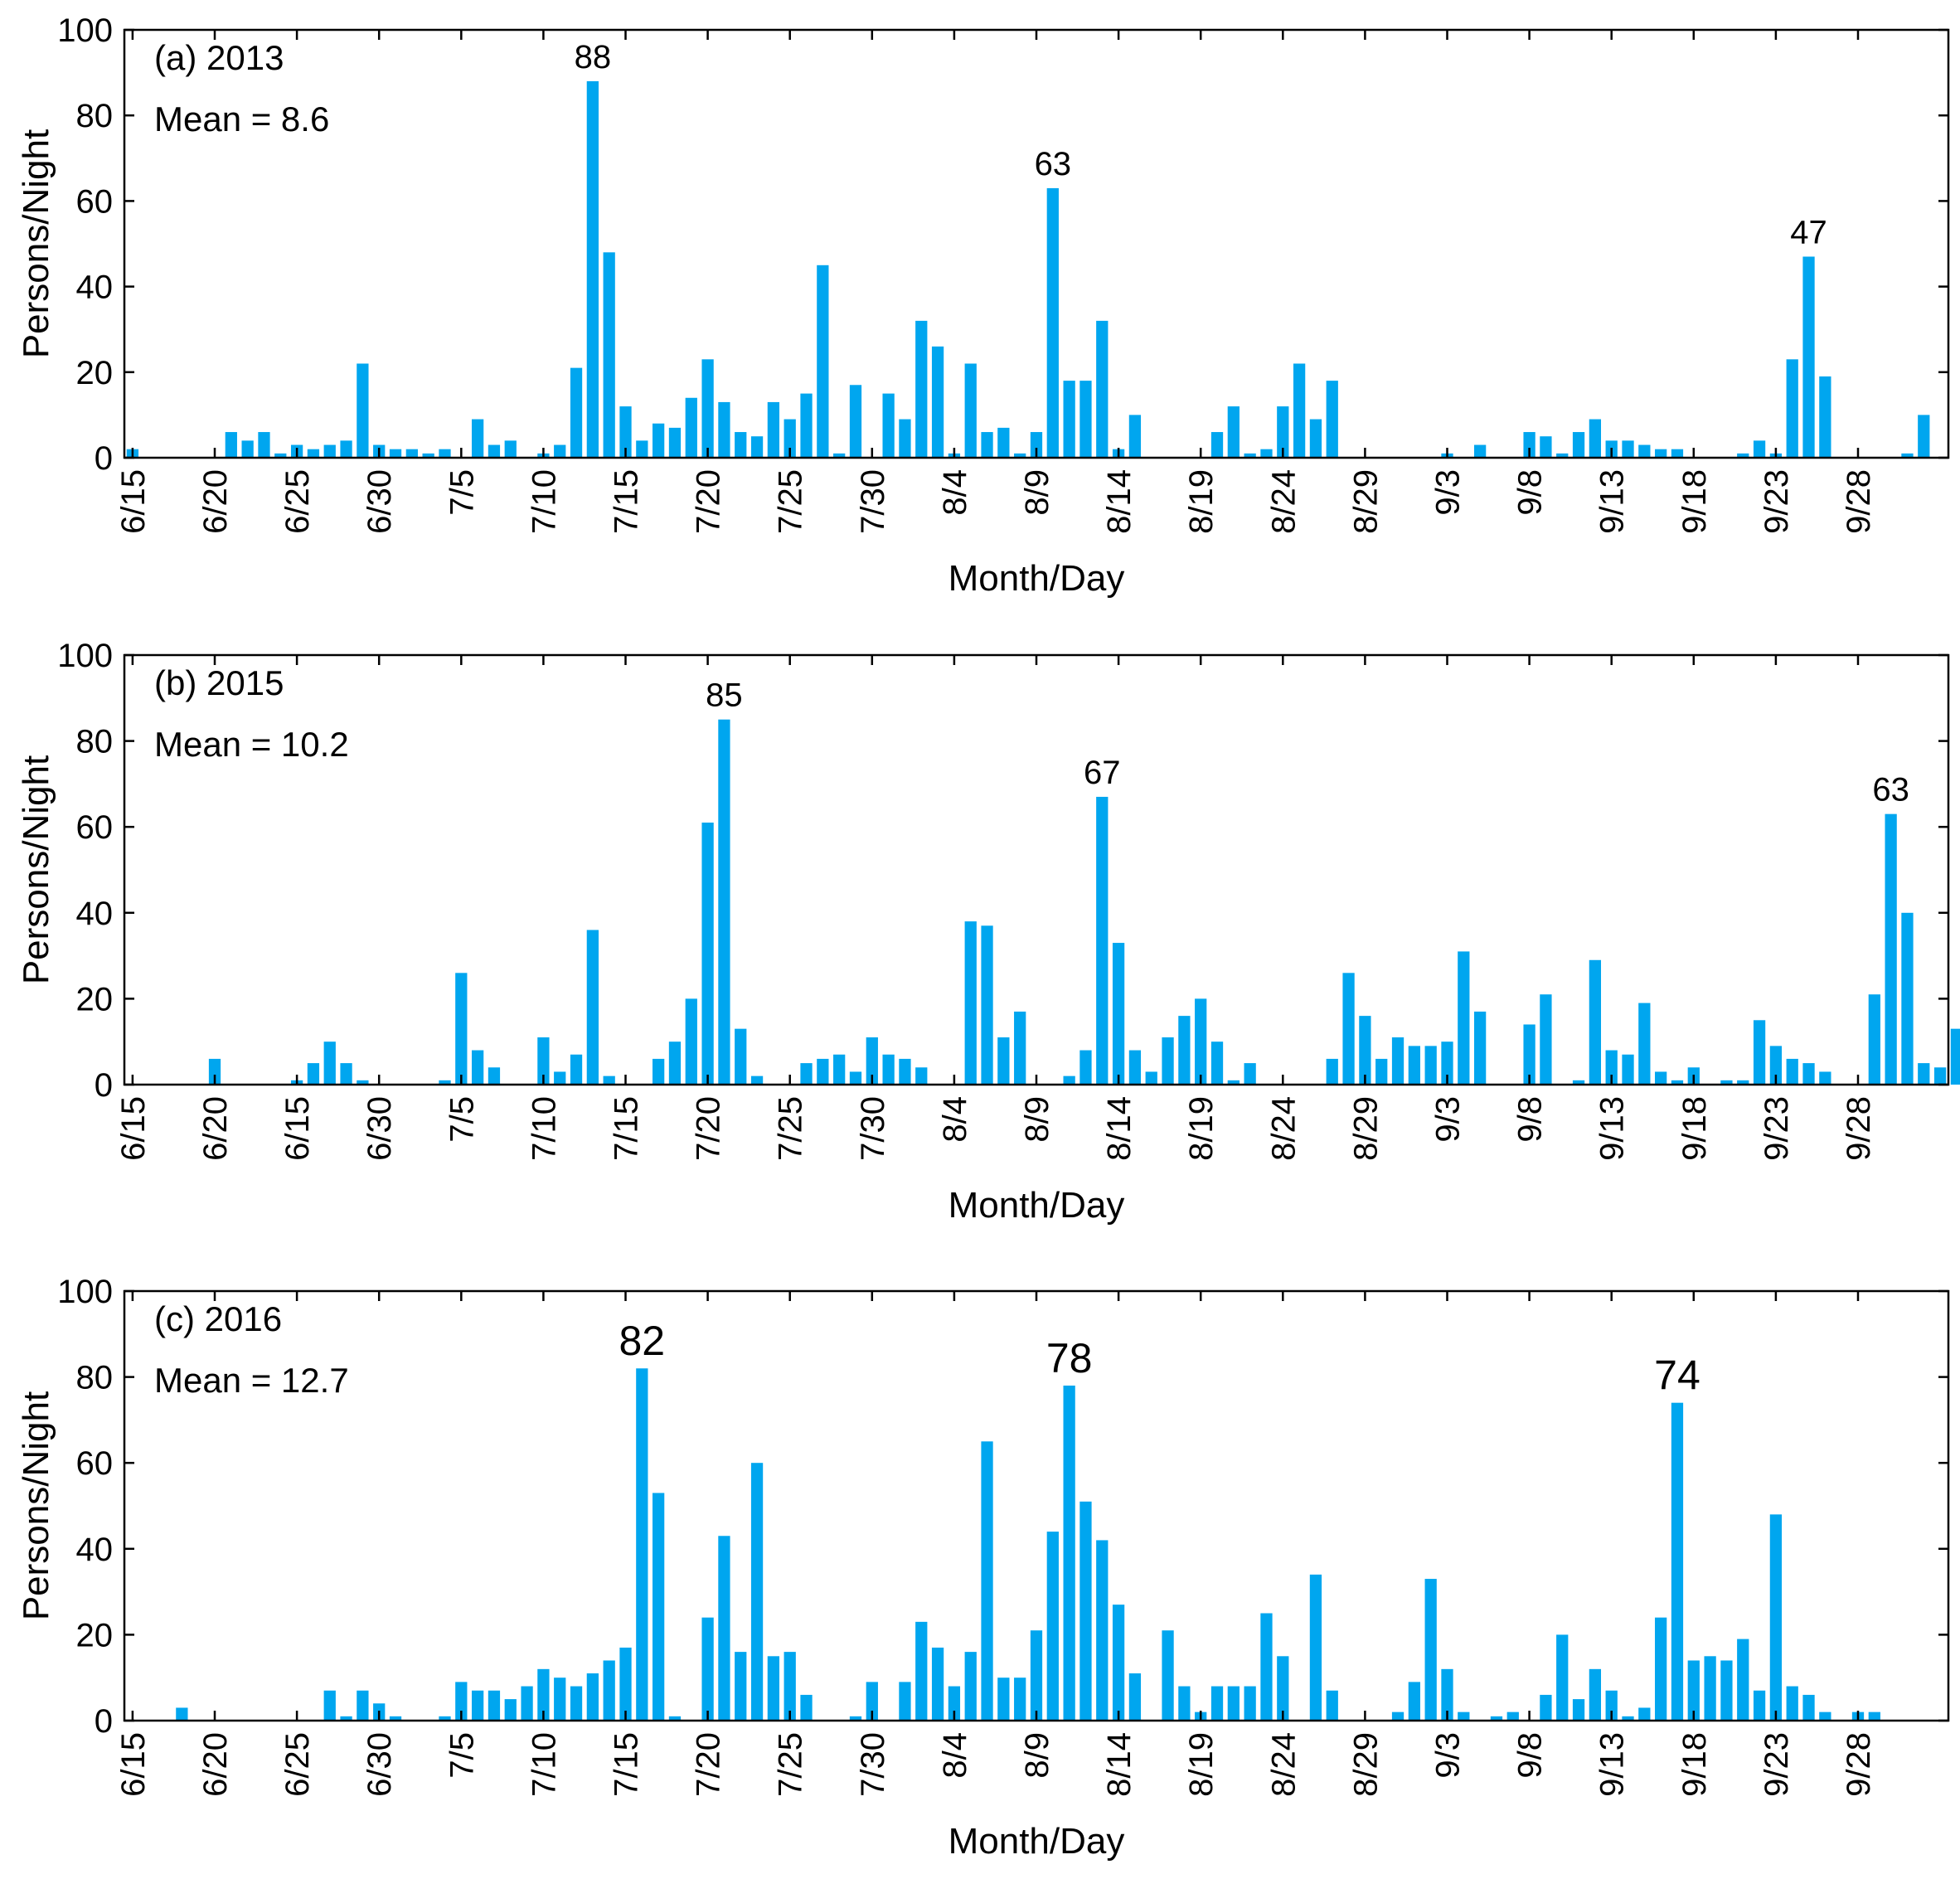 This screenshot has height=1879, width=1960. Describe the element at coordinates (1859, 1128) in the screenshot. I see `x-tick-label: 9/28` at that location.